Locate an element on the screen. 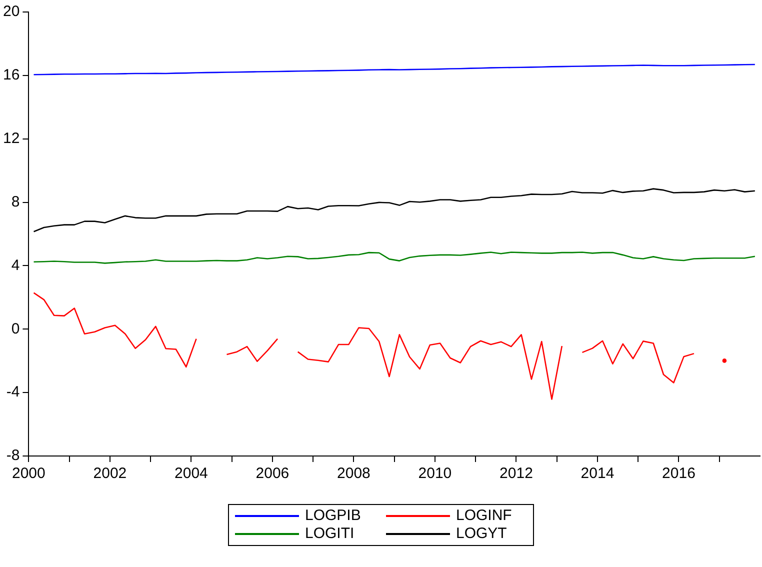 This screenshot has width=762, height=567. x-tick-label: 2002 is located at coordinates (110, 473).